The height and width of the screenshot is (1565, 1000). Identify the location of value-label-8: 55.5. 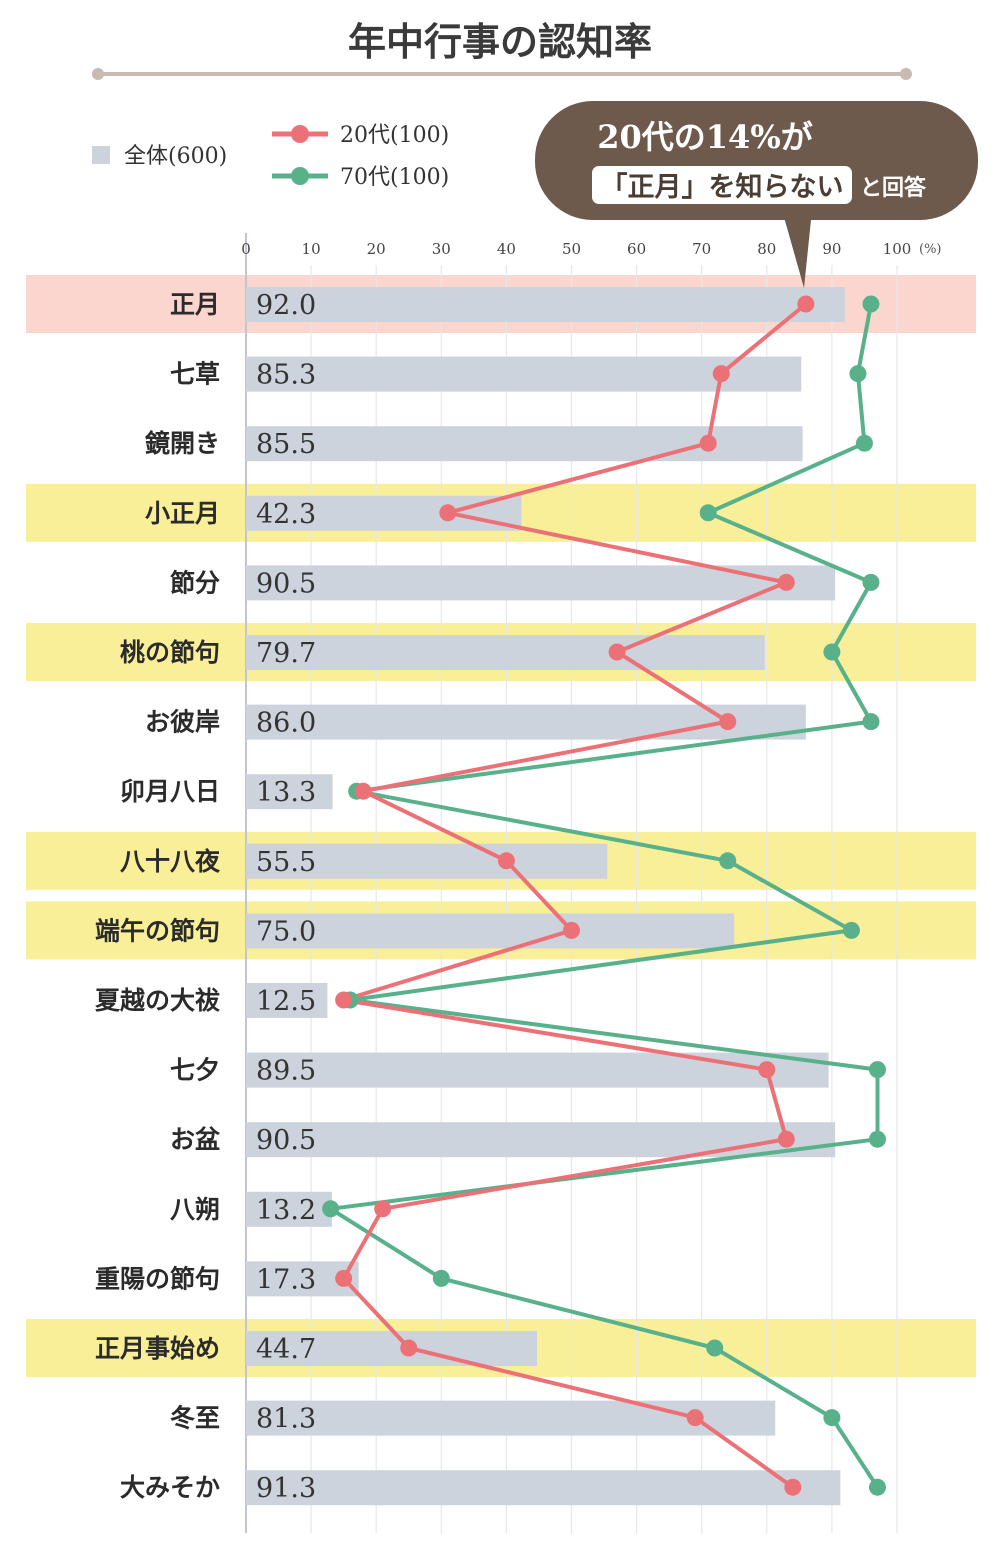
(286, 862).